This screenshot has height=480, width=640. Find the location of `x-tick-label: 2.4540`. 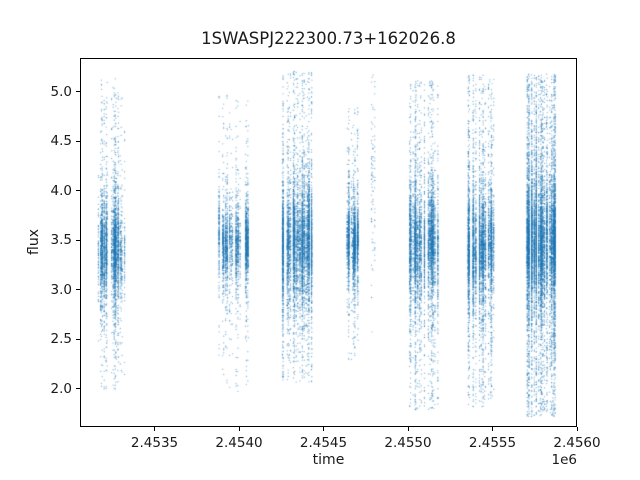

x-tick-label: 2.4540 is located at coordinates (239, 443).